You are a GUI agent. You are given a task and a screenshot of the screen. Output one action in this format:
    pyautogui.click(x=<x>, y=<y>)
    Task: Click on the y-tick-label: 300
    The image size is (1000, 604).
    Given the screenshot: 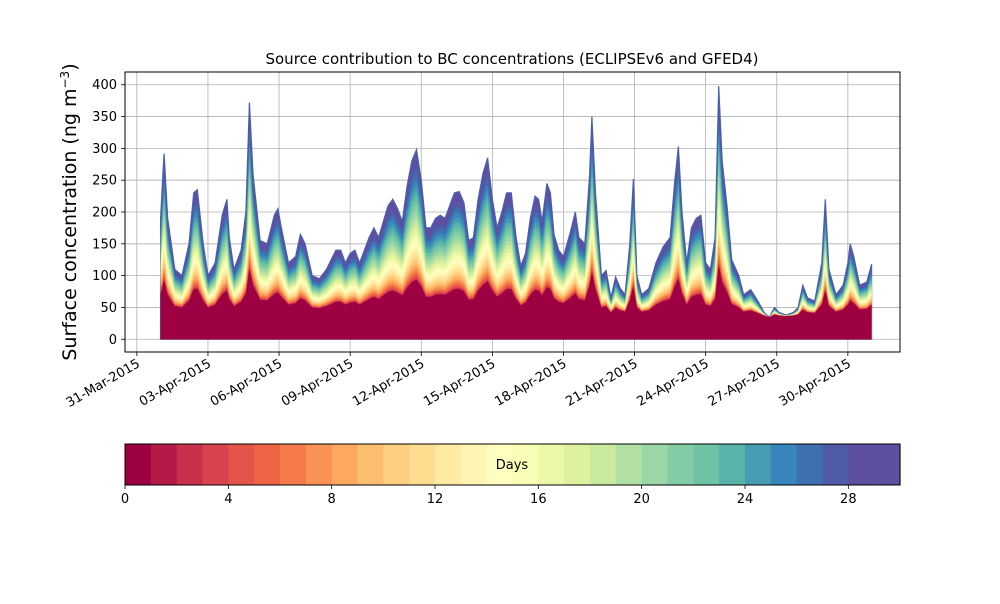 What is the action you would take?
    pyautogui.click(x=104, y=149)
    